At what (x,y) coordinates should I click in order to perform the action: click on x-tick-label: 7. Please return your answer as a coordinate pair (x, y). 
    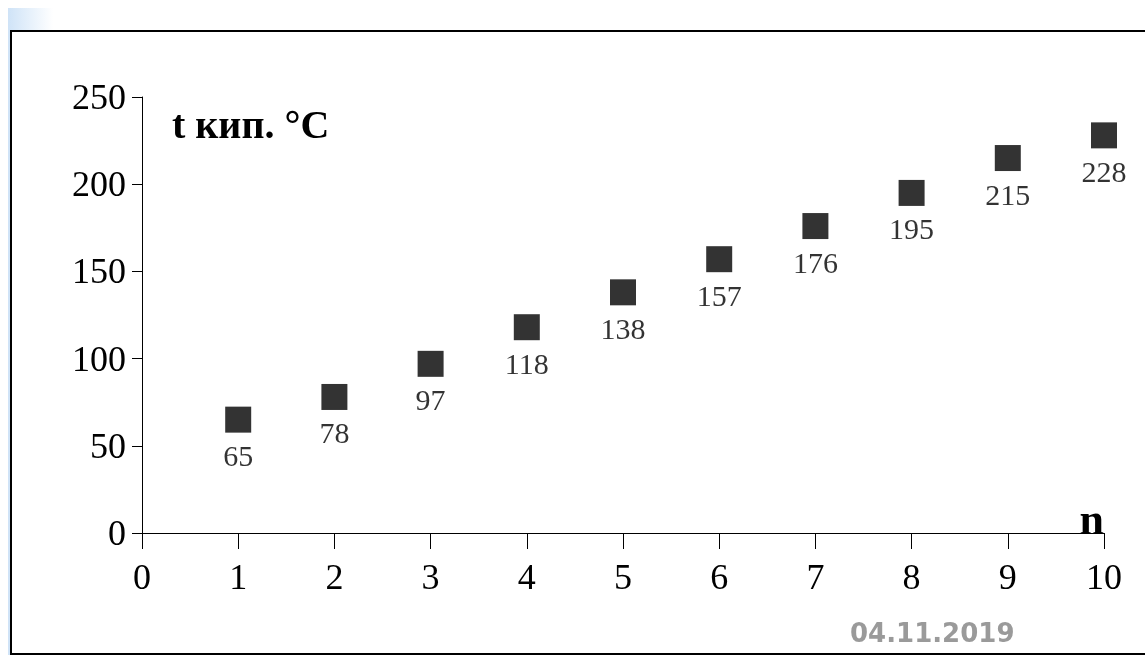
    Looking at the image, I should click on (815, 577).